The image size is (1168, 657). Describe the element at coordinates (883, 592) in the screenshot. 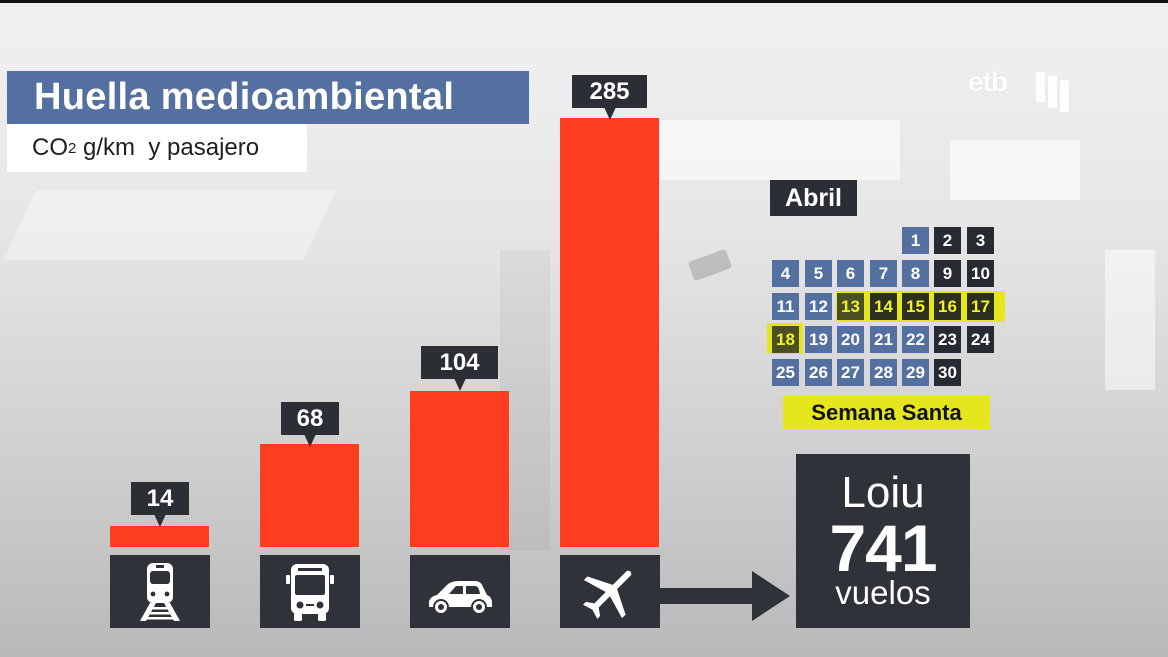

I see `flight-unit: vuelos` at that location.